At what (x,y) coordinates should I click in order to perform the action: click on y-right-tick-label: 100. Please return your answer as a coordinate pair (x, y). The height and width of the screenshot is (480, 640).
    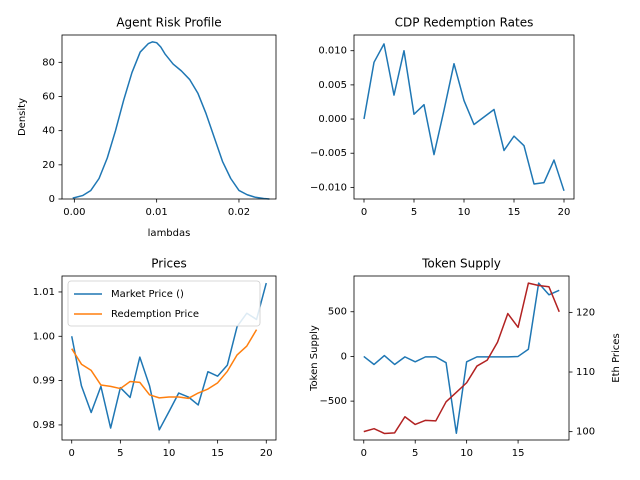
    Looking at the image, I should click on (585, 432).